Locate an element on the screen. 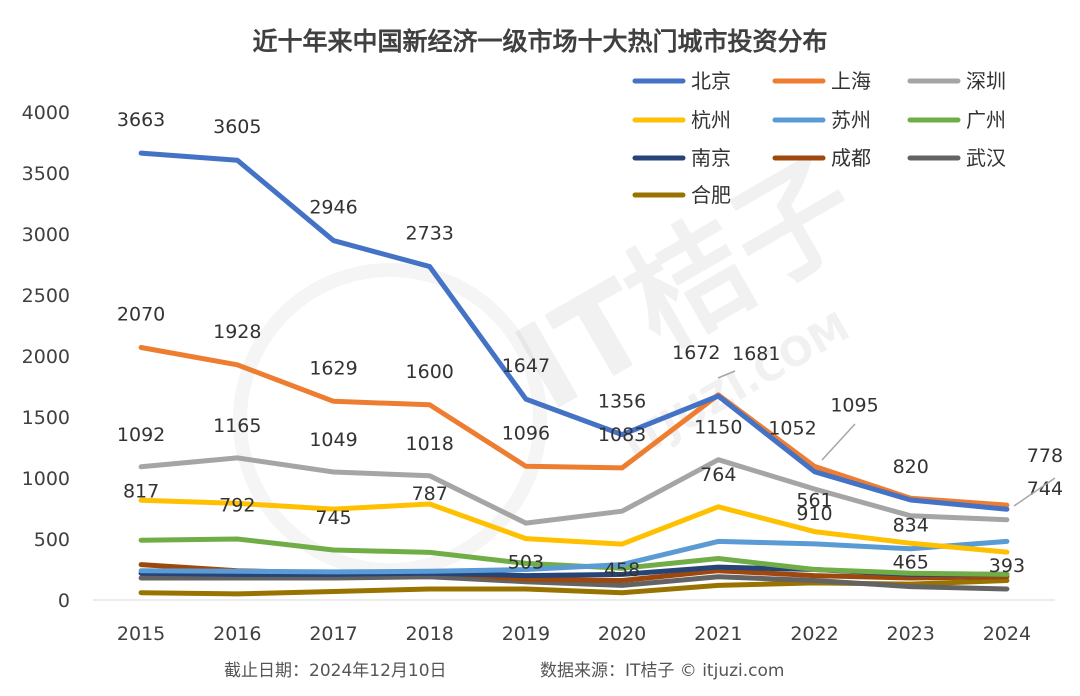 The image size is (1080, 696). data-label: 744 is located at coordinates (1045, 489).